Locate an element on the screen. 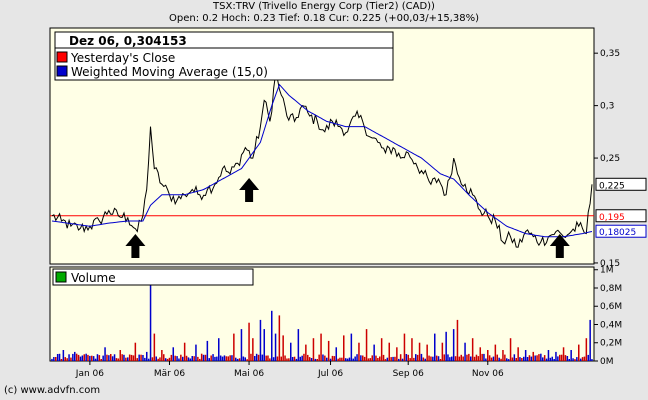  x-tick-label: Jul 06 is located at coordinates (330, 374).